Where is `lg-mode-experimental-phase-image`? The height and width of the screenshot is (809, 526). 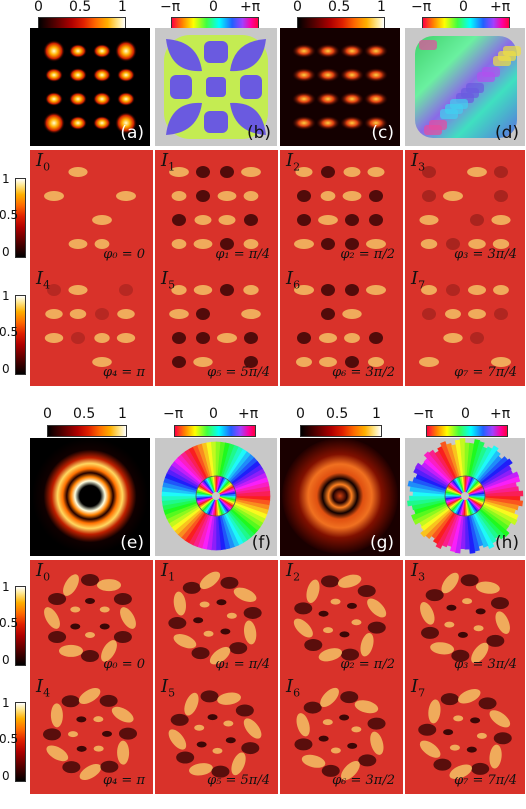 lg-mode-experimental-phase-image is located at coordinates (465, 496).